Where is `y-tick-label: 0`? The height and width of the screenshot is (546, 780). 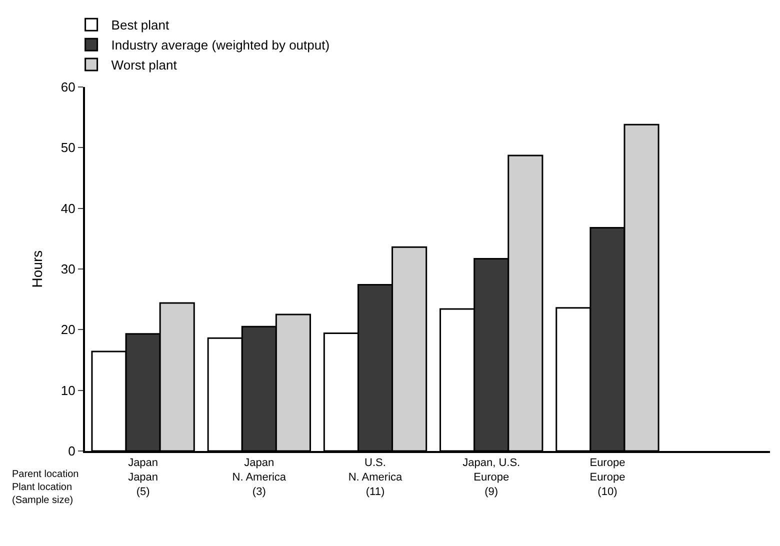
y-tick-label: 0 is located at coordinates (72, 451).